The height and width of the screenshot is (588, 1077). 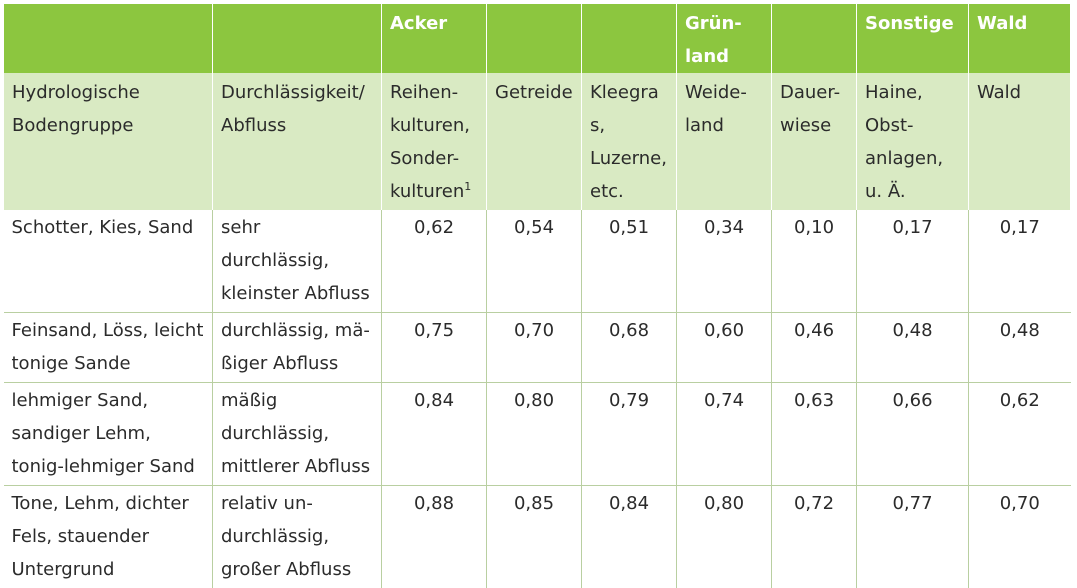 What do you see at coordinates (629, 434) in the screenshot?
I see `cell-value: 0,79` at bounding box center [629, 434].